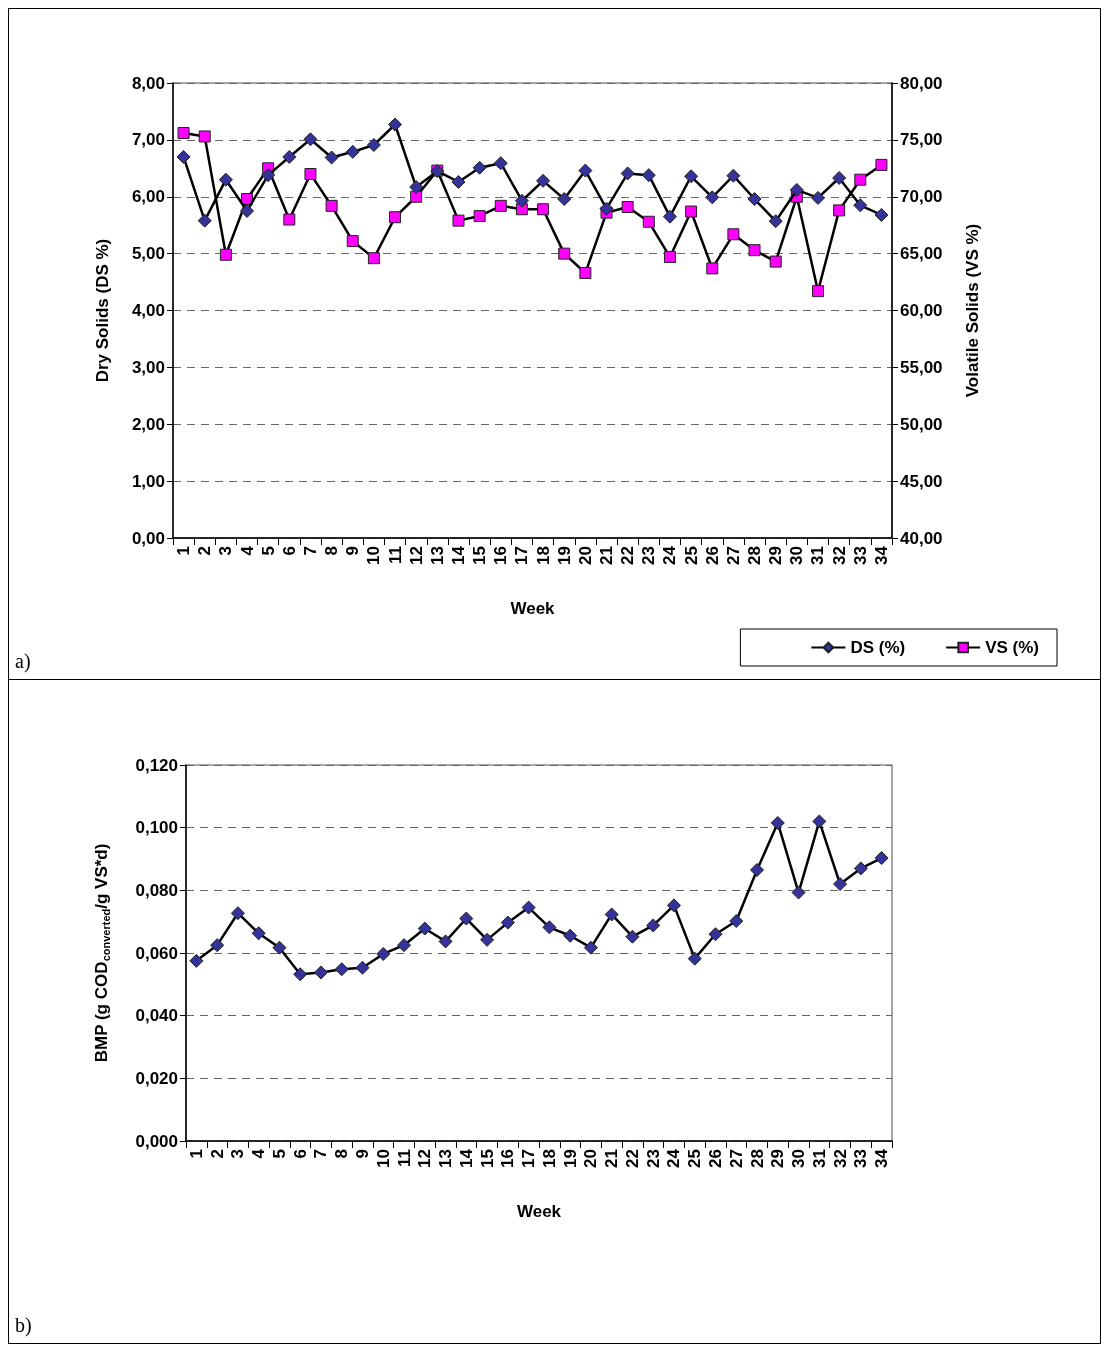 The height and width of the screenshot is (1350, 1109). I want to click on y-tick-label: 4,00, so click(148, 310).